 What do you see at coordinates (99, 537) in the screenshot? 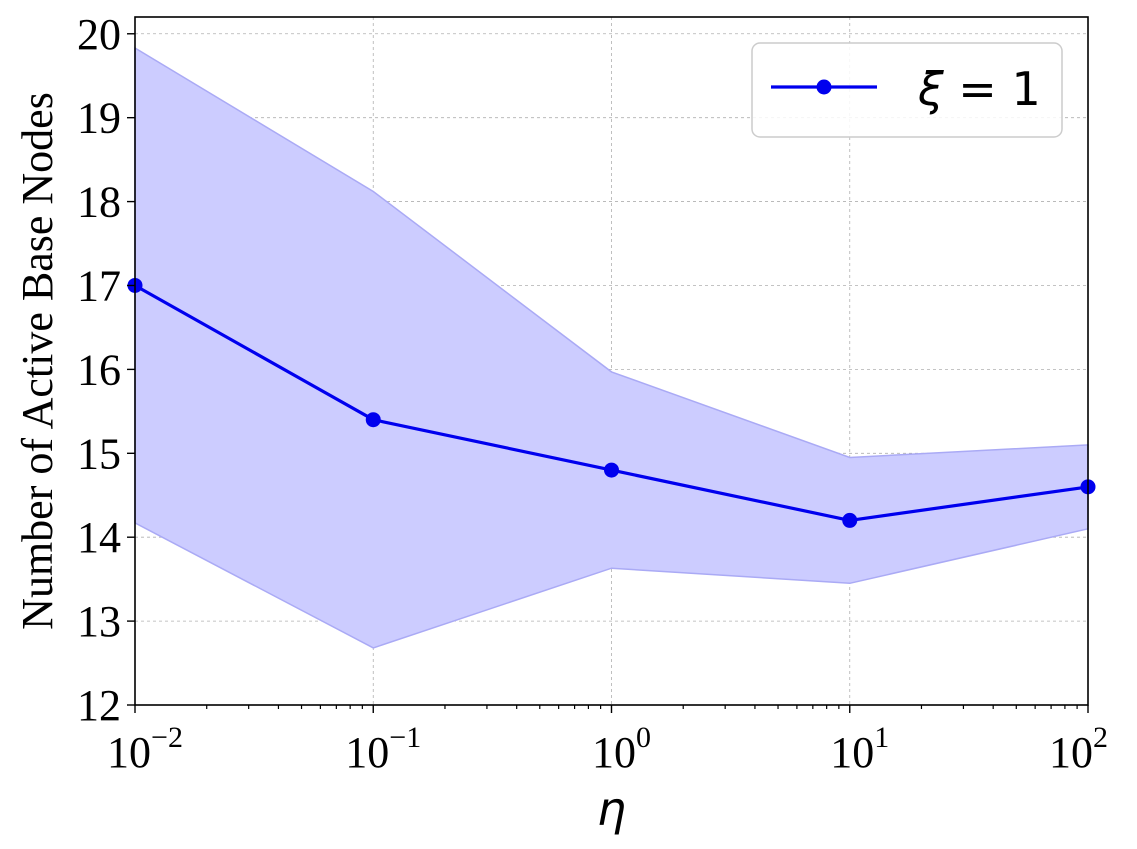
I see `y-tick-label: 14` at bounding box center [99, 537].